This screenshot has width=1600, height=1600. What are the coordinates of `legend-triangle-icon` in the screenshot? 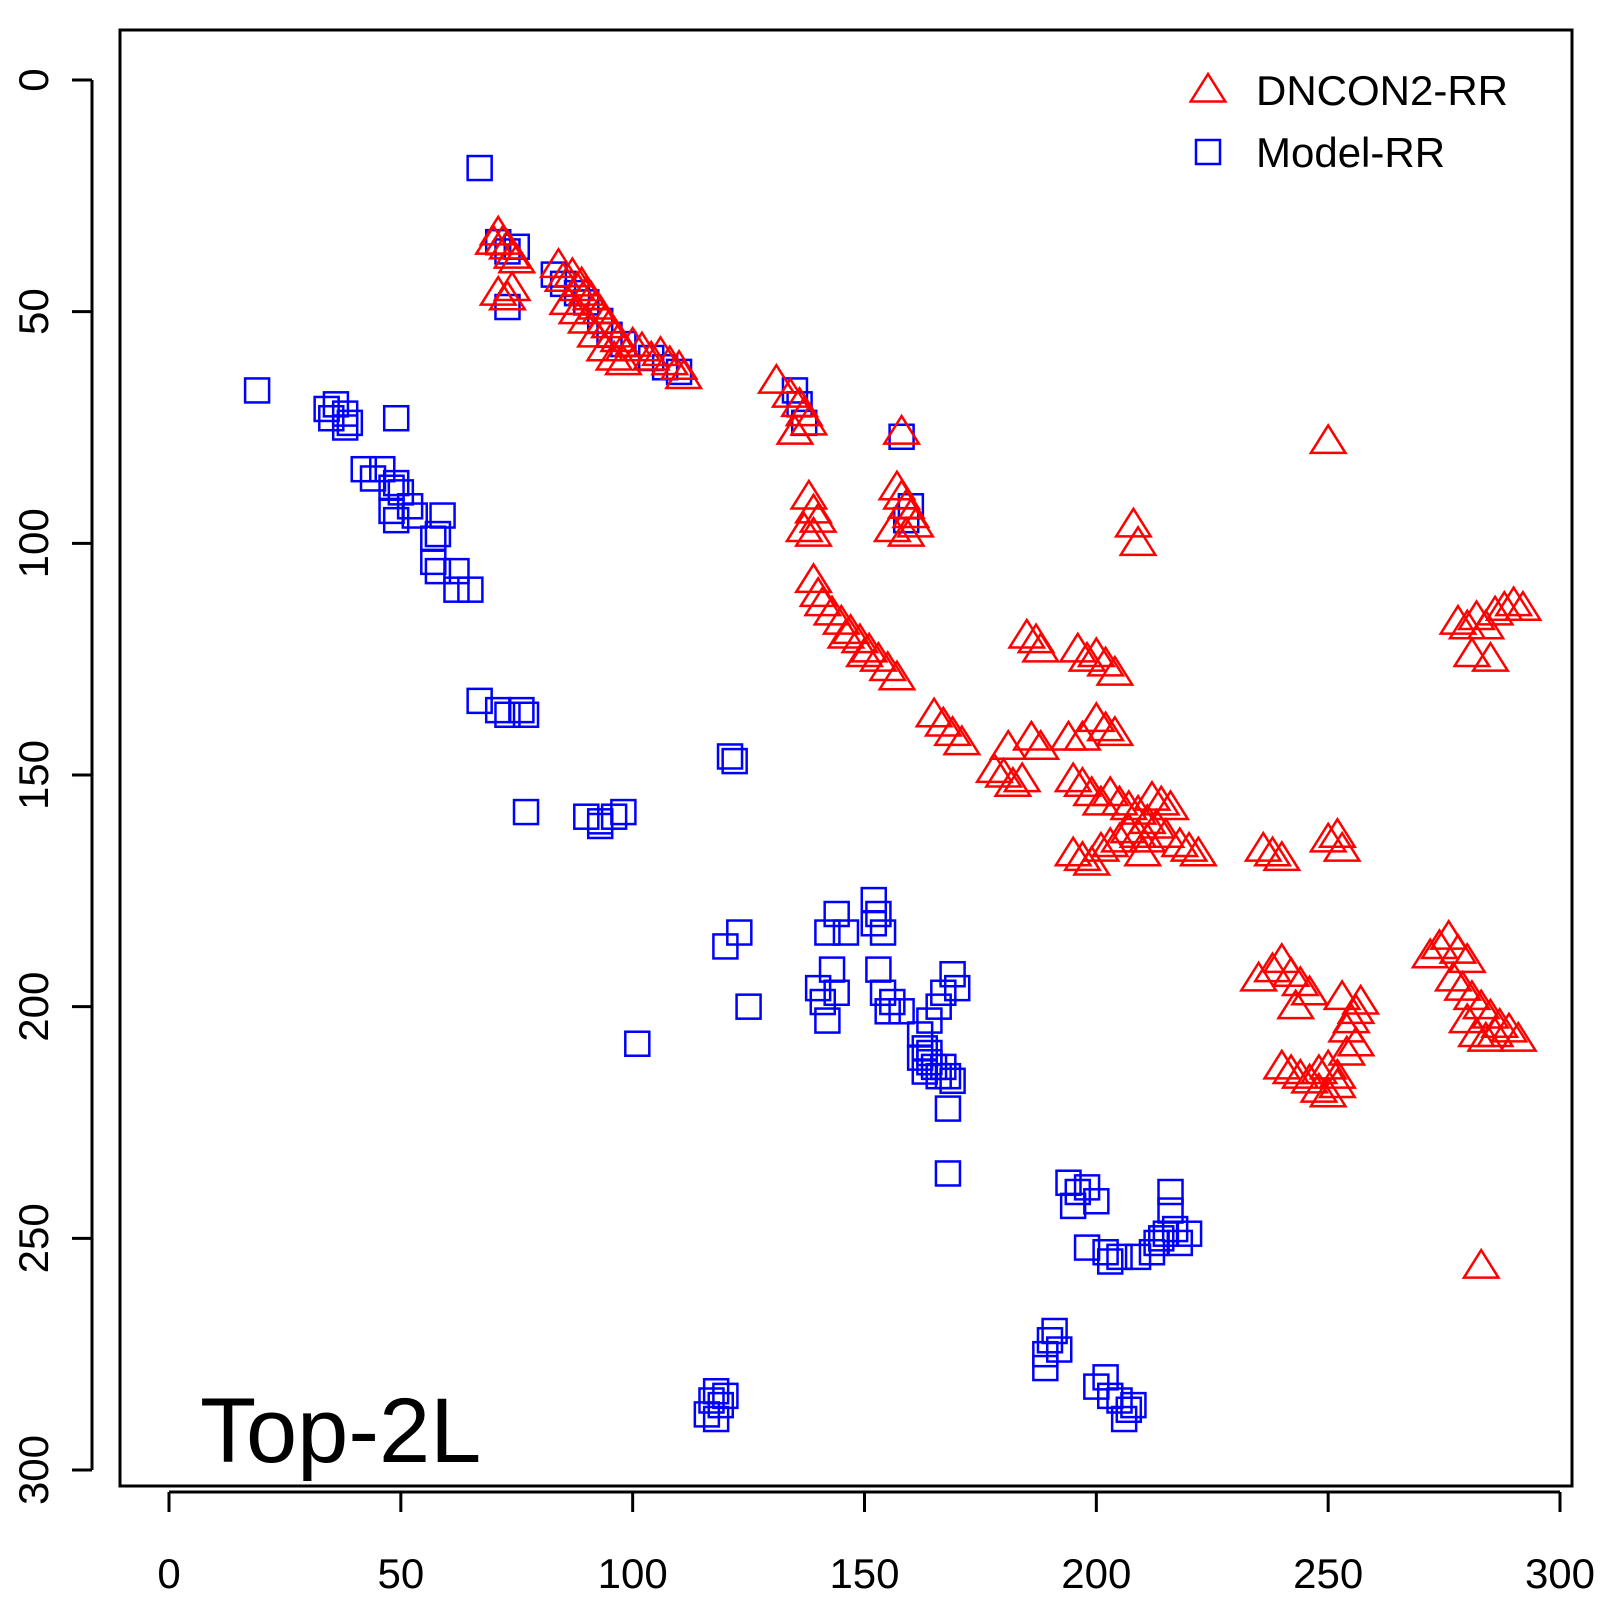 It's located at (1208, 87).